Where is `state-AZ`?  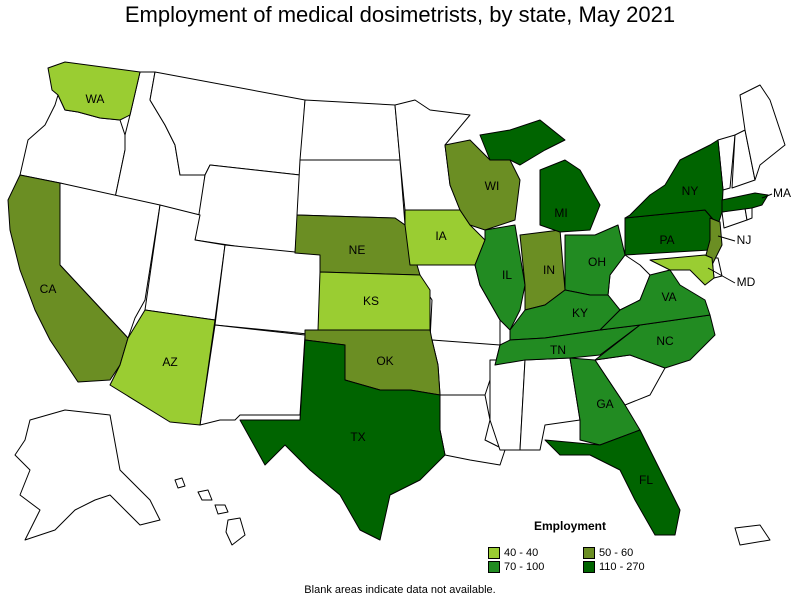 state-AZ is located at coordinates (162, 367).